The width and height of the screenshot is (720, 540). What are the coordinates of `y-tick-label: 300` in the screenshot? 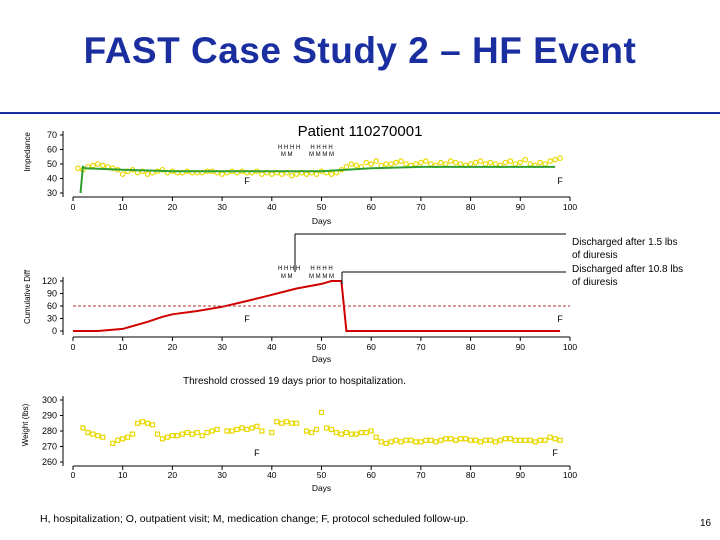 It's located at (49, 400).